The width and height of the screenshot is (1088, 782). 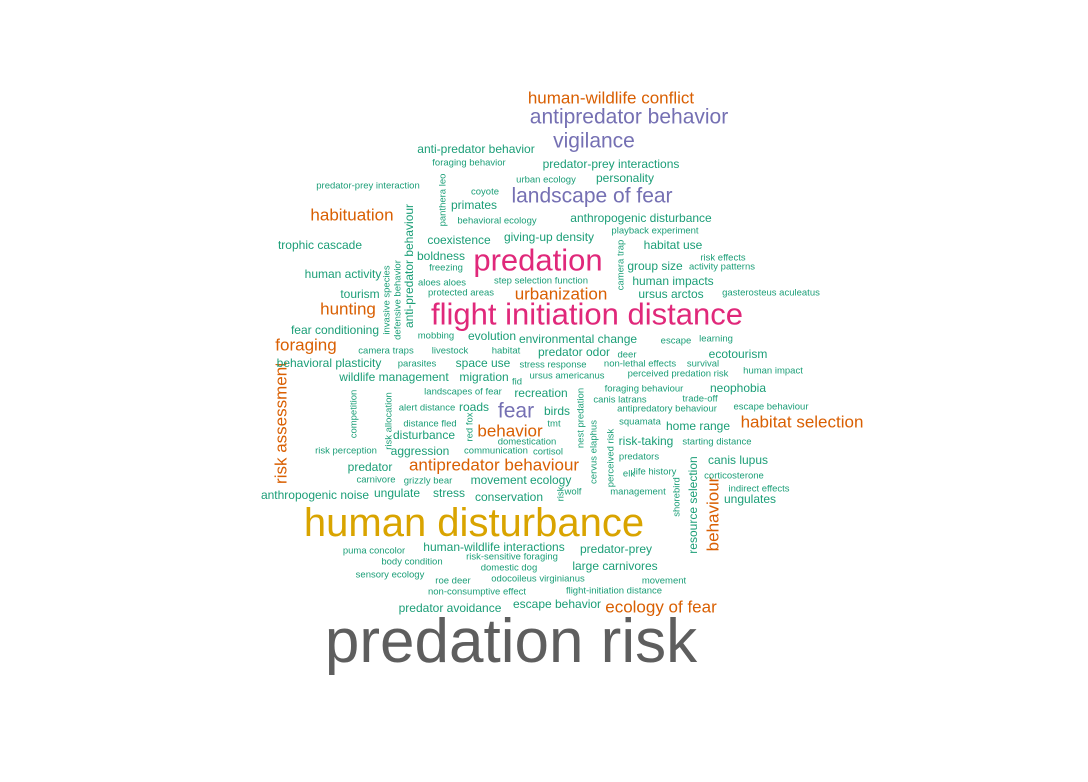 What do you see at coordinates (773, 371) in the screenshot?
I see `word-human-impact: human impact` at bounding box center [773, 371].